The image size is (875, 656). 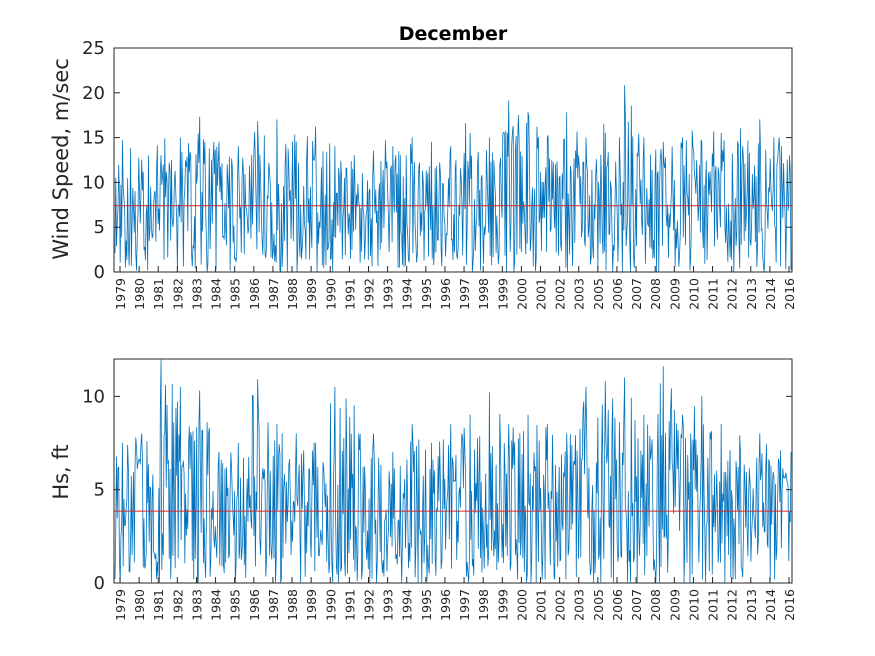 What do you see at coordinates (598, 294) in the screenshot?
I see `wind-speed-x-tick-label: 2005` at bounding box center [598, 294].